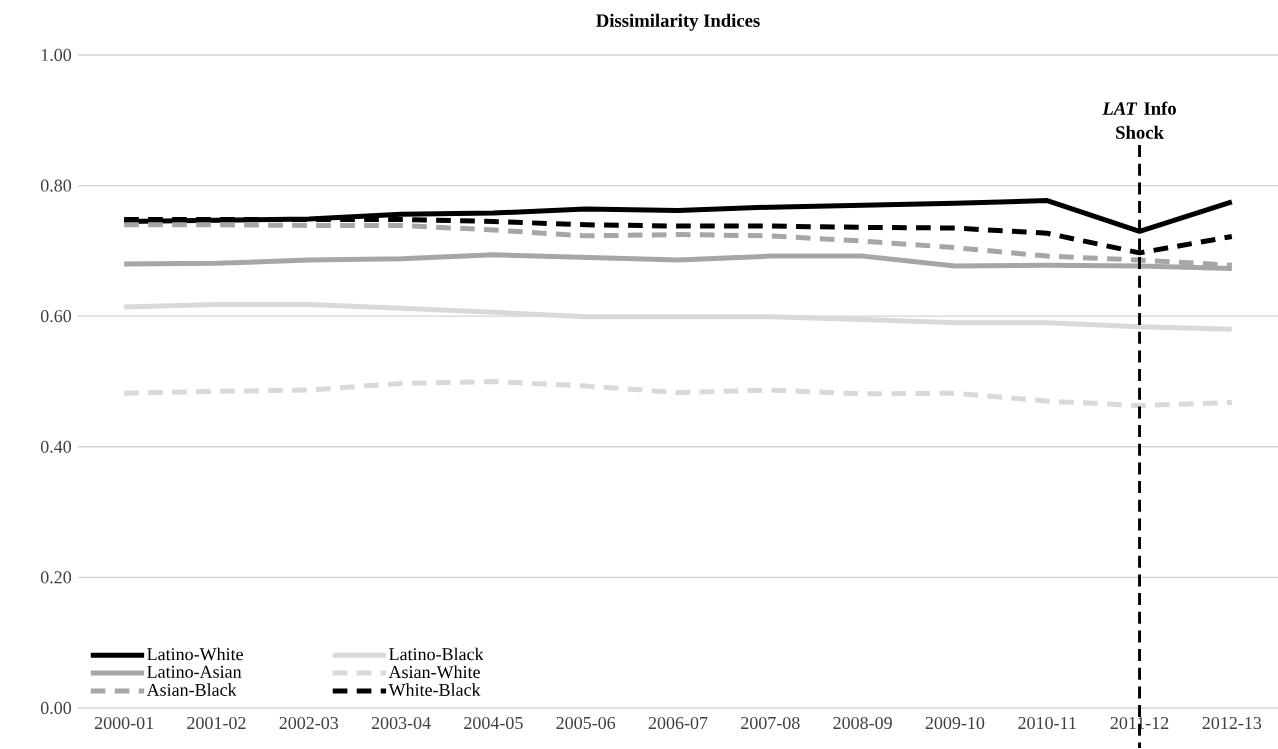 This screenshot has width=1278, height=749. Describe the element at coordinates (434, 690) in the screenshot. I see `legend-label: White-Black` at that location.